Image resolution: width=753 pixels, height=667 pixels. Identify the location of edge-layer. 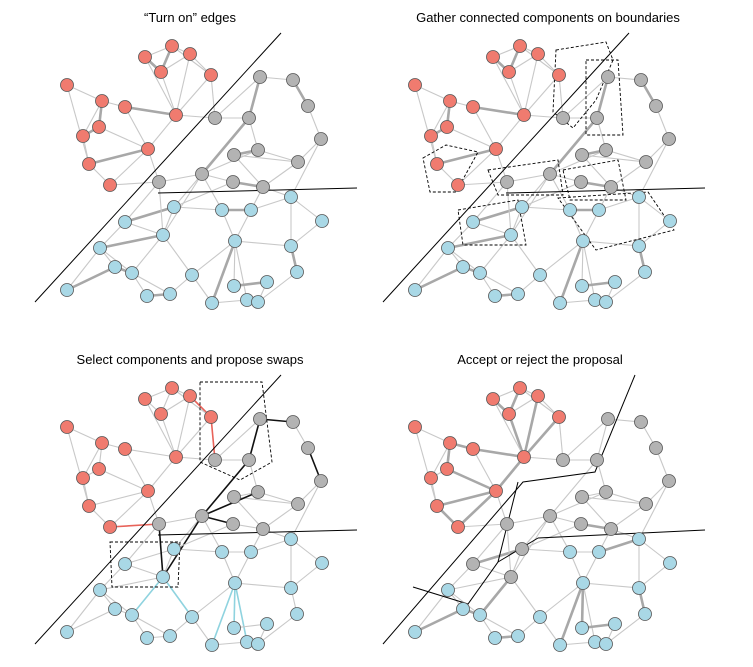
(542, 516).